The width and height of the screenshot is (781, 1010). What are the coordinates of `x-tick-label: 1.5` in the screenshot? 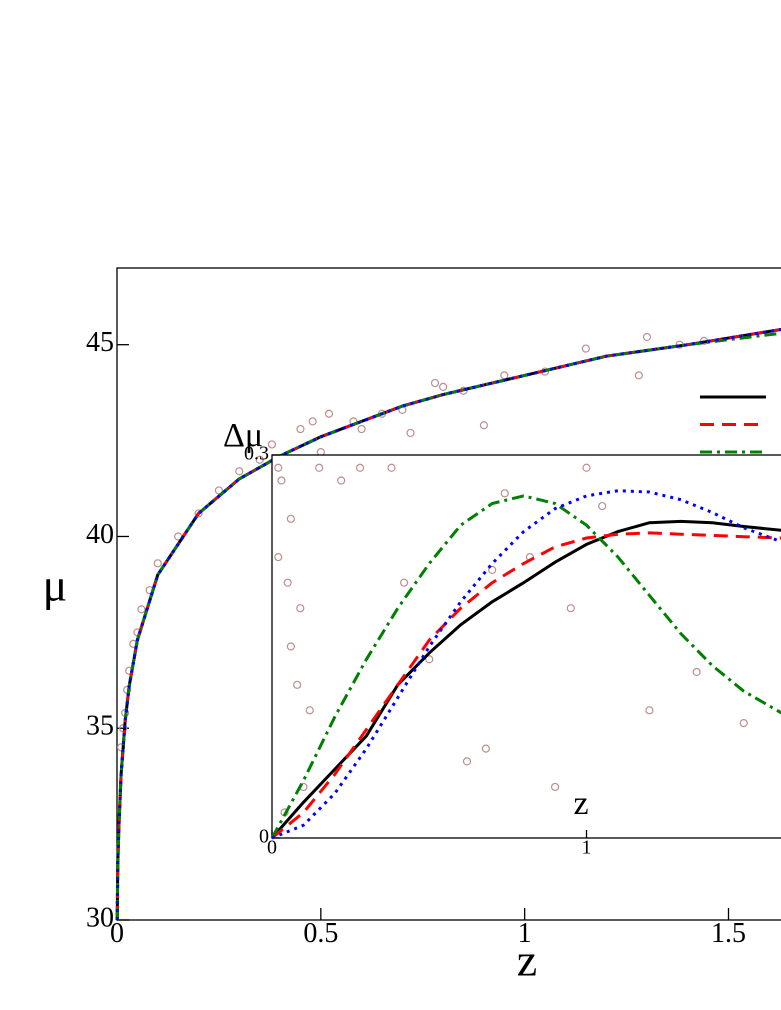 It's located at (728, 933).